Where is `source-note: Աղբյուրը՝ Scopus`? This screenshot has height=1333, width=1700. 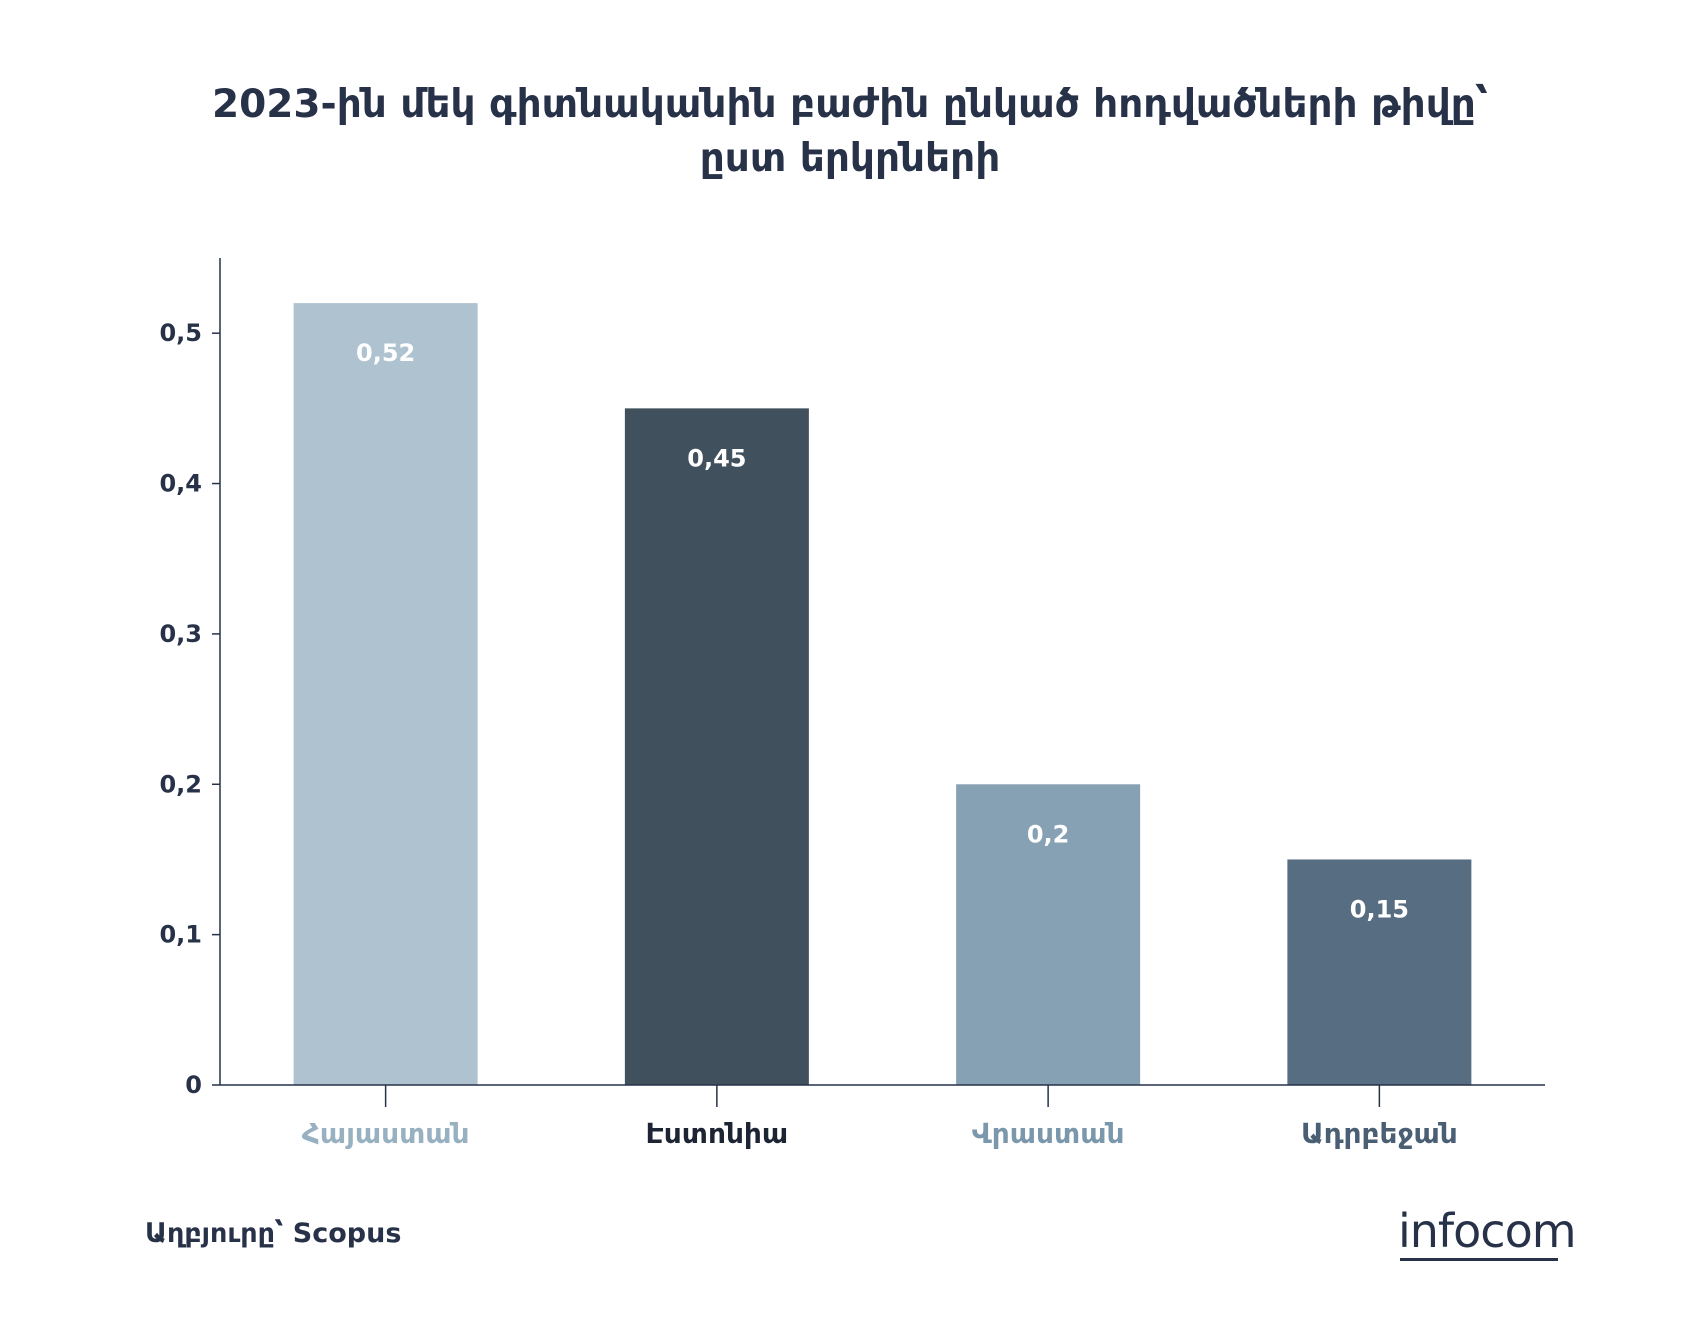
source-note: Աղբյուրը՝ Scopus is located at coordinates (273, 1233).